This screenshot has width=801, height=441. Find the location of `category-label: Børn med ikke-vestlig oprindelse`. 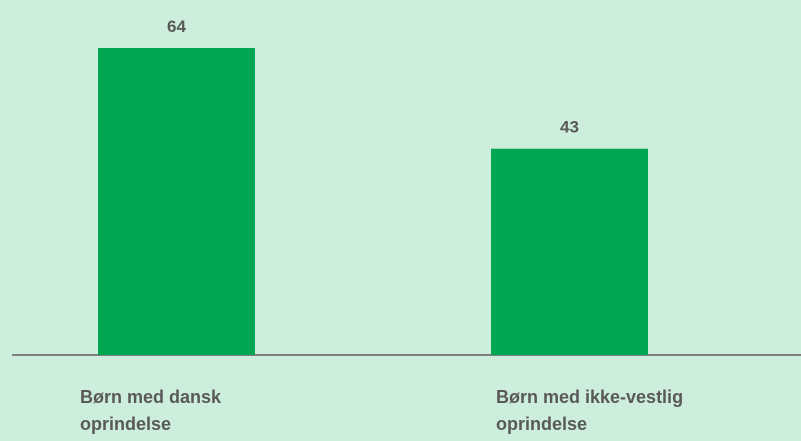

category-label: Børn med ikke-vestlig oprindelse is located at coordinates (590, 410).